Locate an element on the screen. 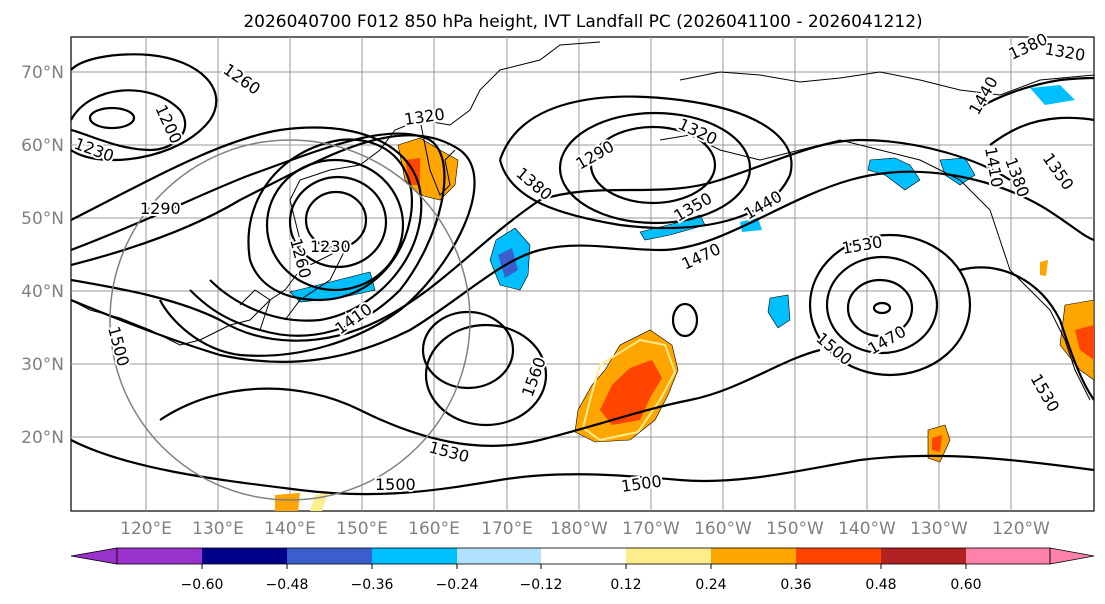 The width and height of the screenshot is (1105, 604). lon-label: 130°W is located at coordinates (939, 529).